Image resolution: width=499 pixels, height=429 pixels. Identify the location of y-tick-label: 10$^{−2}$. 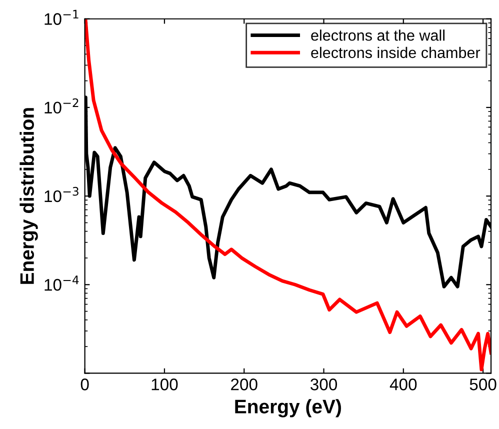
(61, 106).